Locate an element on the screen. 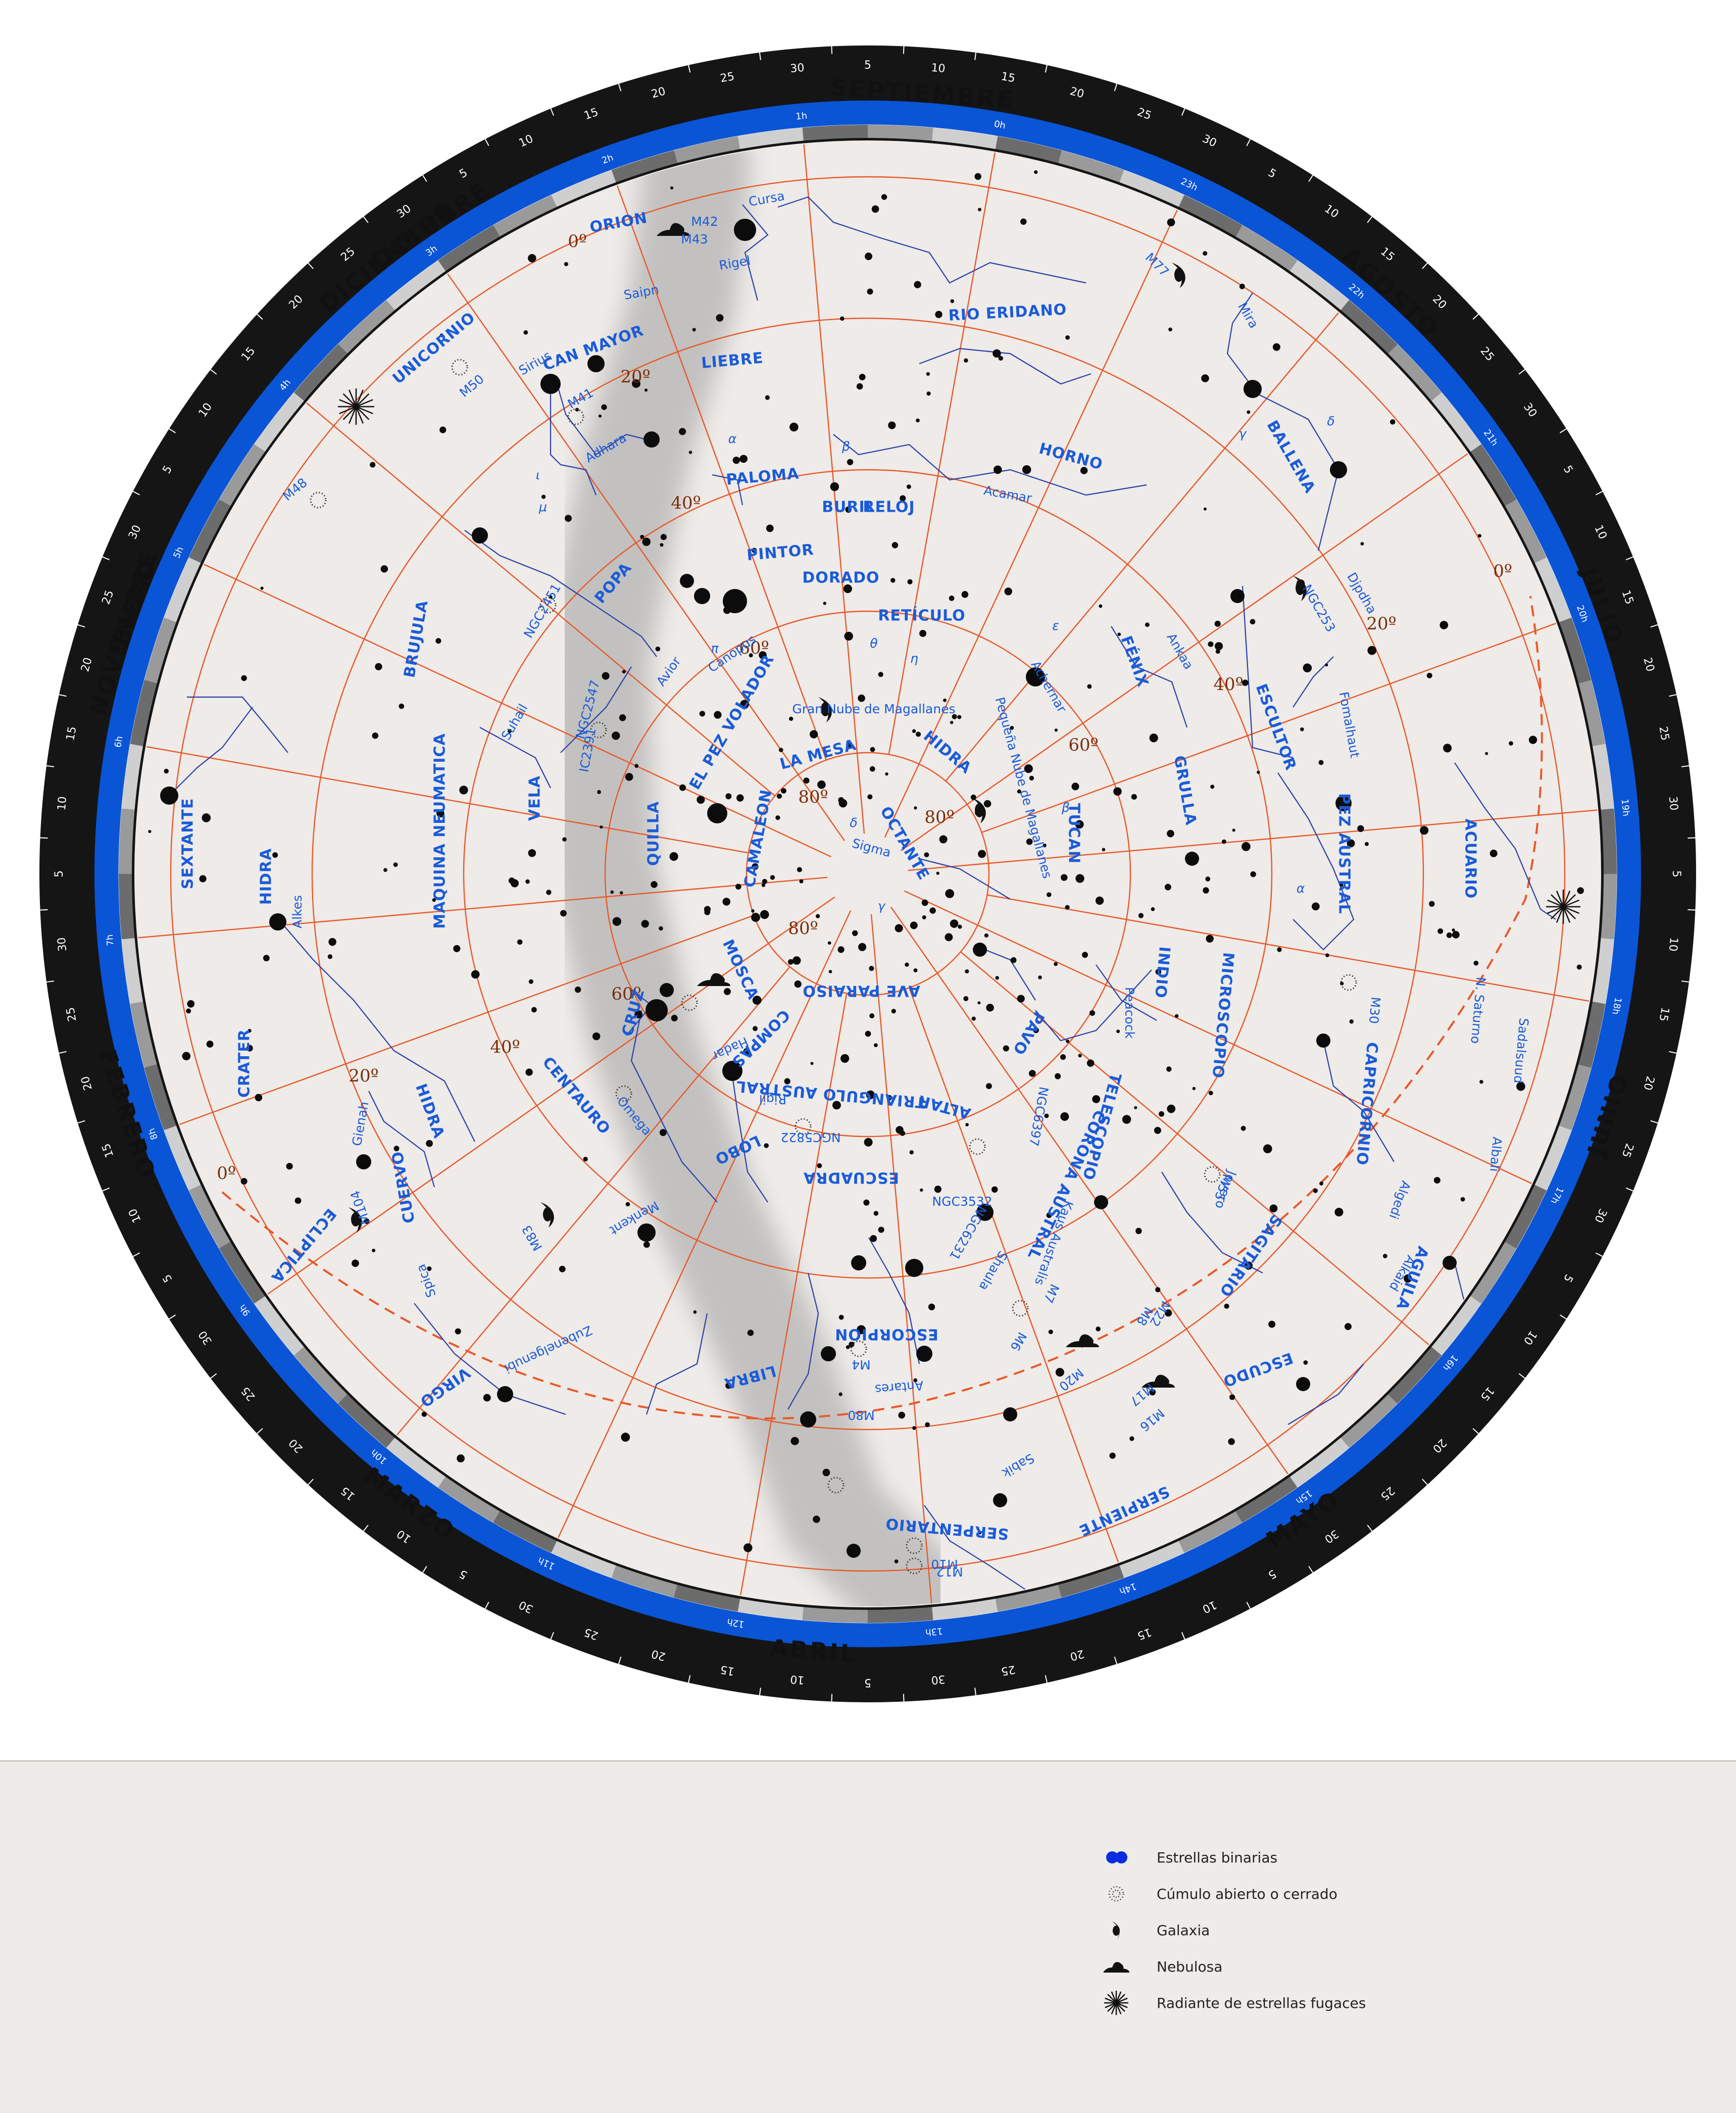 Image resolution: width=1736 pixels, height=2113 pixels. declination-circle is located at coordinates (867, 874).